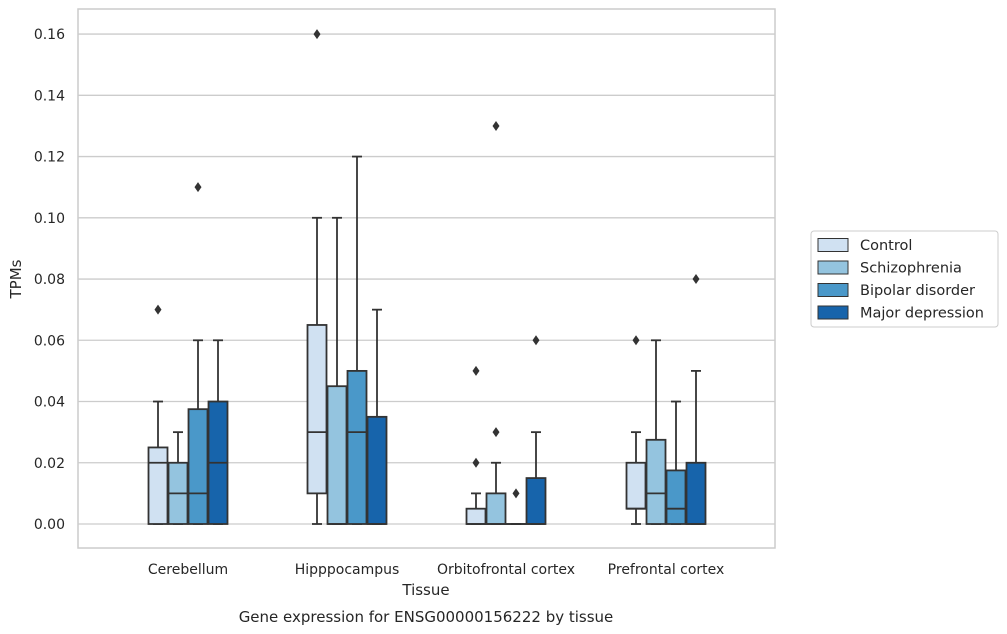 This screenshot has height=634, width=1007. Describe the element at coordinates (49, 341) in the screenshot. I see `y-tick-label: 0.06` at that location.